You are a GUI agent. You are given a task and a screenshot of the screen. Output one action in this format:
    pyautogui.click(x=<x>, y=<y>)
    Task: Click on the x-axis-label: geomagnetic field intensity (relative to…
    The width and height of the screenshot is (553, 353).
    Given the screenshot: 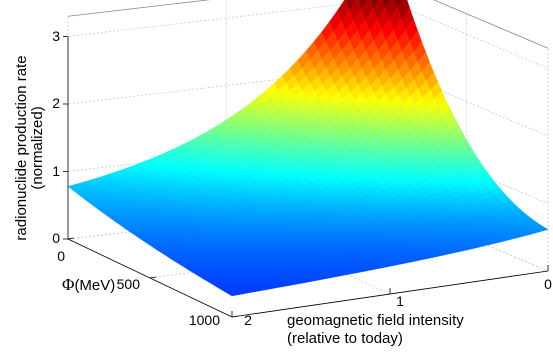 What is the action you would take?
    pyautogui.click(x=375, y=329)
    